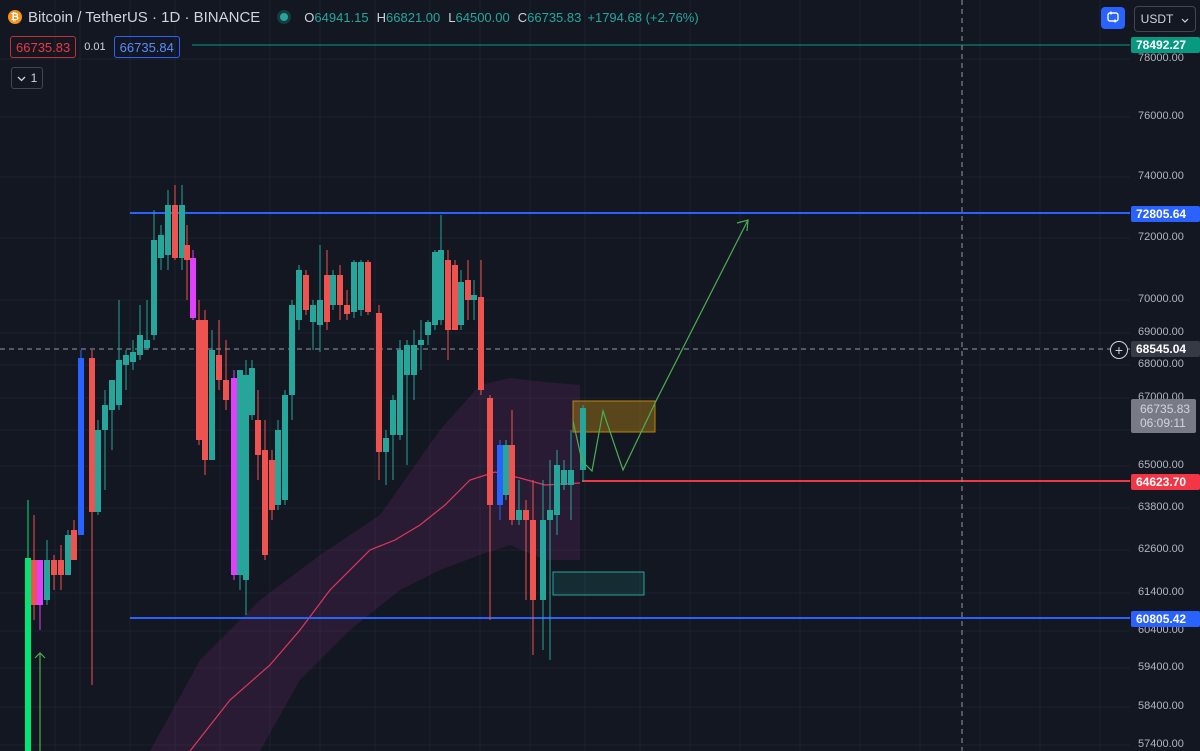 This screenshot has height=751, width=1200. What do you see at coordinates (27, 78) in the screenshot?
I see `indicators-toggle: 1` at bounding box center [27, 78].